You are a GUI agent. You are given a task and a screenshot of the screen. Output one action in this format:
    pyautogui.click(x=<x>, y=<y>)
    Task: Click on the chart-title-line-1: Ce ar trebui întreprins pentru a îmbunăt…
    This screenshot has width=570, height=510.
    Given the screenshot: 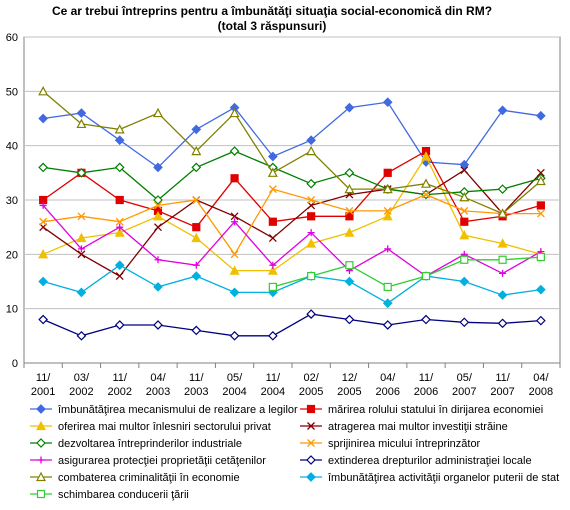 What is the action you would take?
    pyautogui.click(x=272, y=11)
    